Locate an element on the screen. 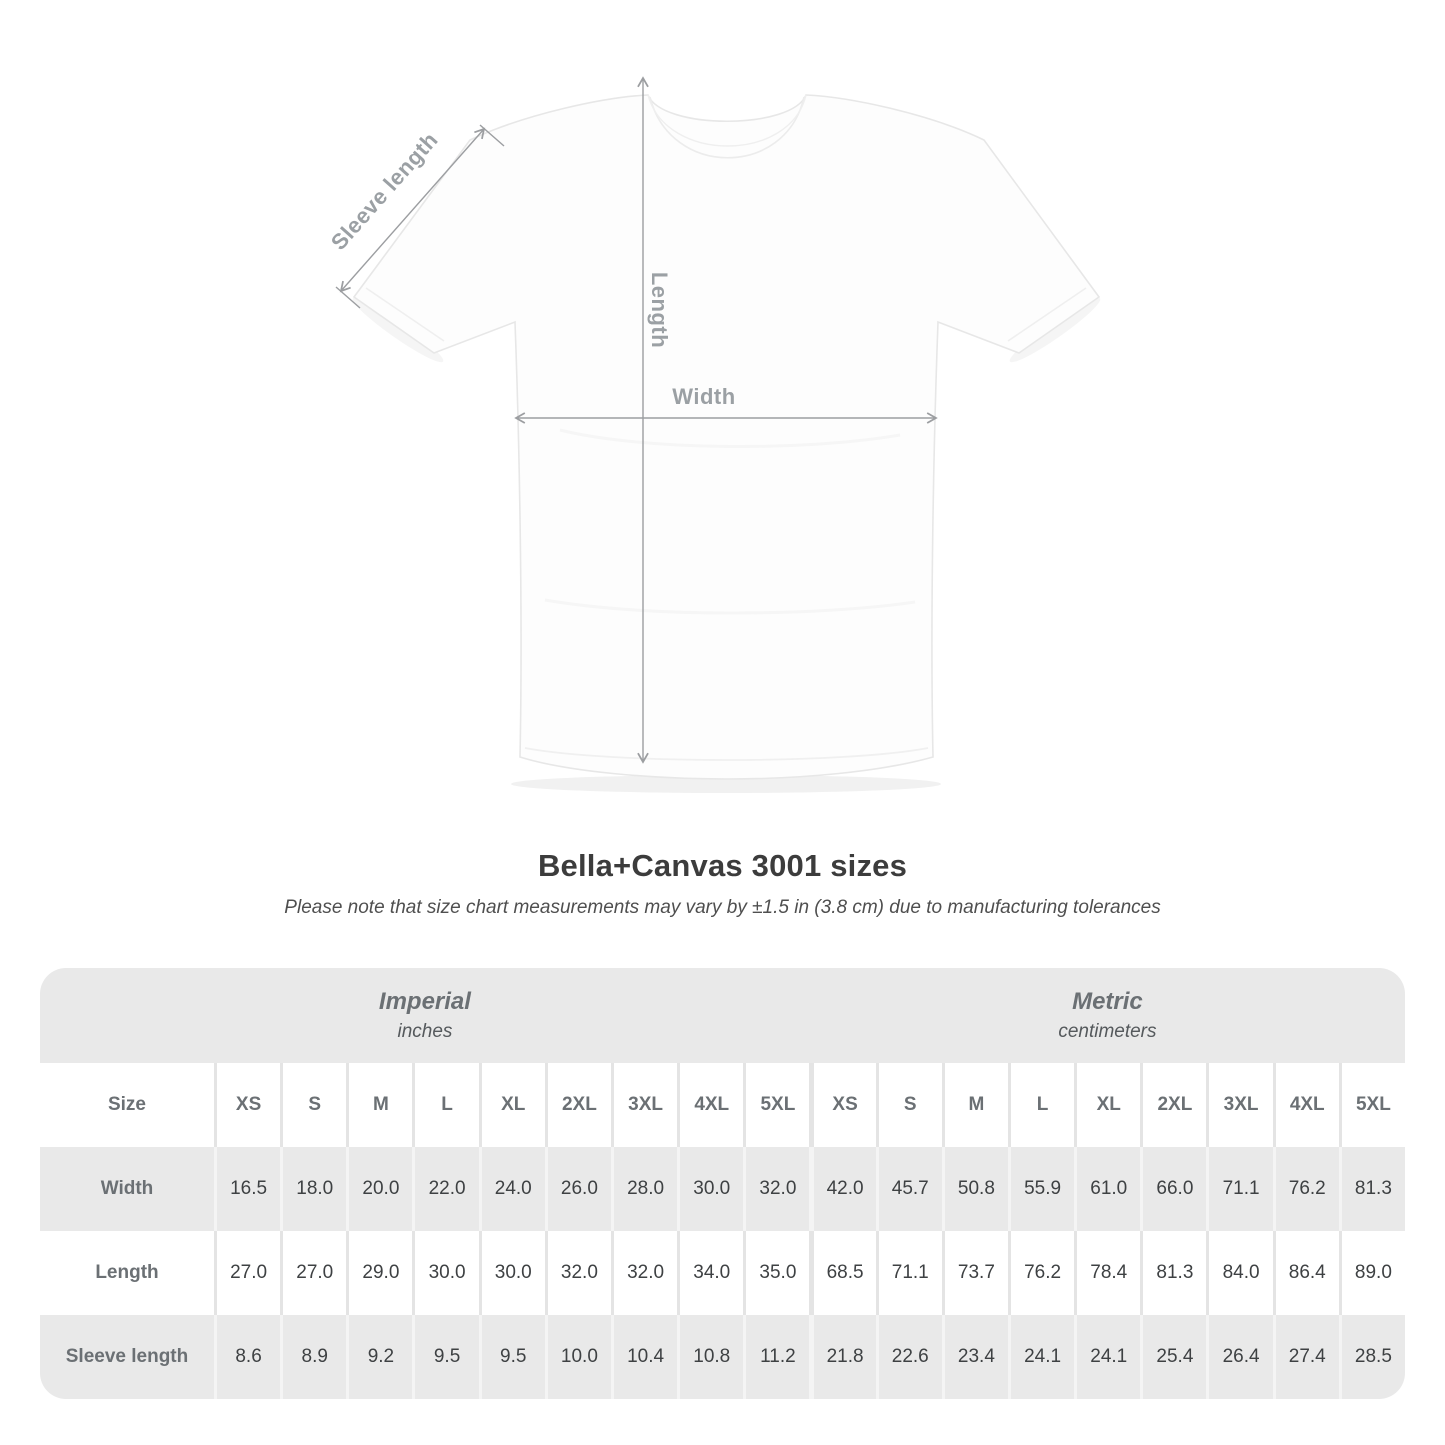 This screenshot has width=1445, height=1445. size-row-label: Size is located at coordinates (127, 1104).